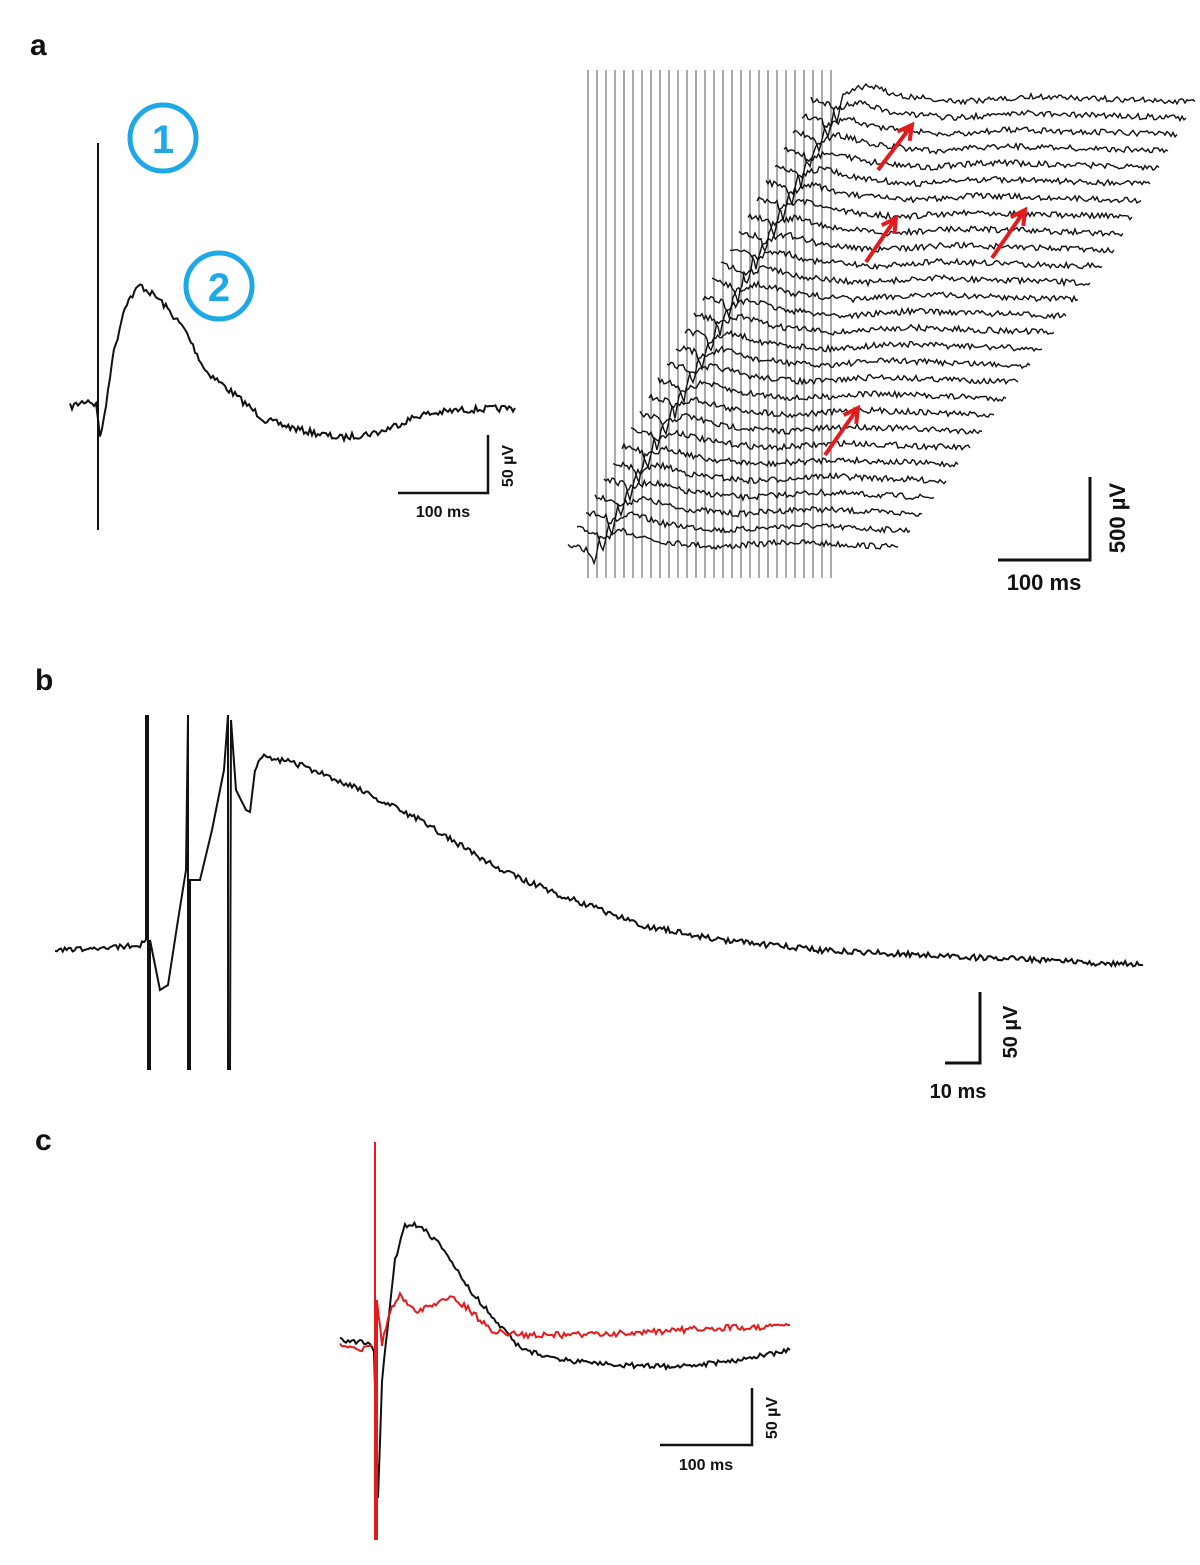  I want to click on scale-bar-b-amplitude: 50 µV, so click(1011, 1031).